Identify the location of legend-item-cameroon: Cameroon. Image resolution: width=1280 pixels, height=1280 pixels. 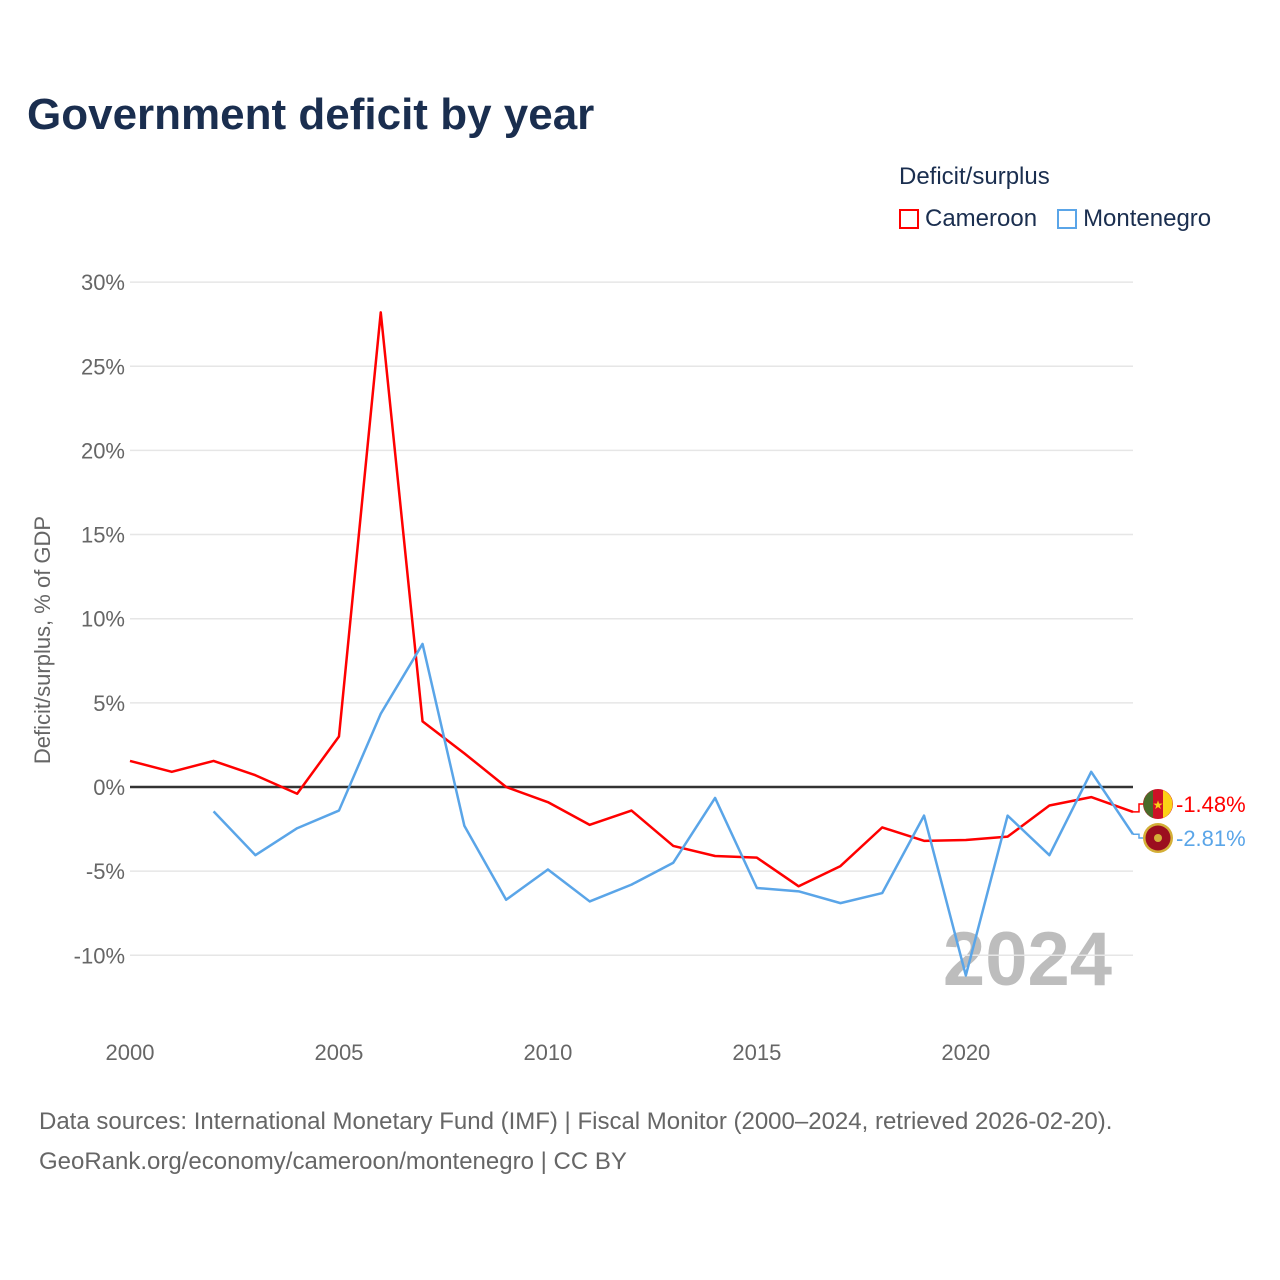
(968, 219).